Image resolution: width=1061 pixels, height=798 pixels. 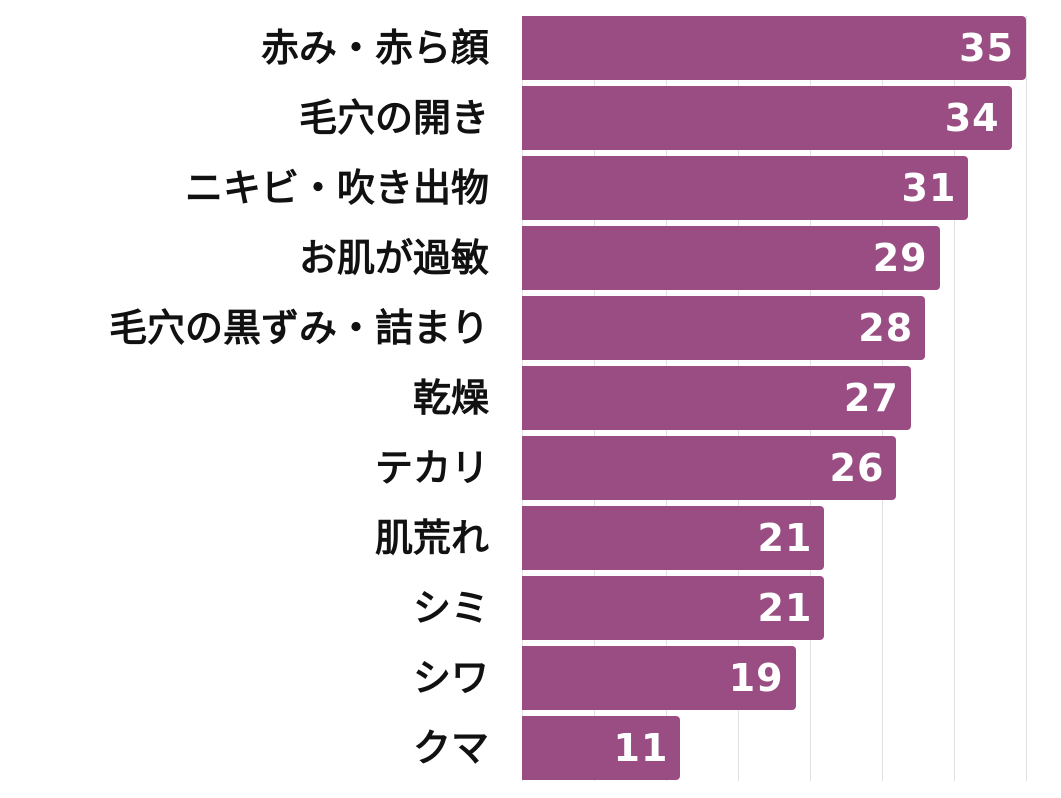 I want to click on bar: 35, so click(x=774, y=48).